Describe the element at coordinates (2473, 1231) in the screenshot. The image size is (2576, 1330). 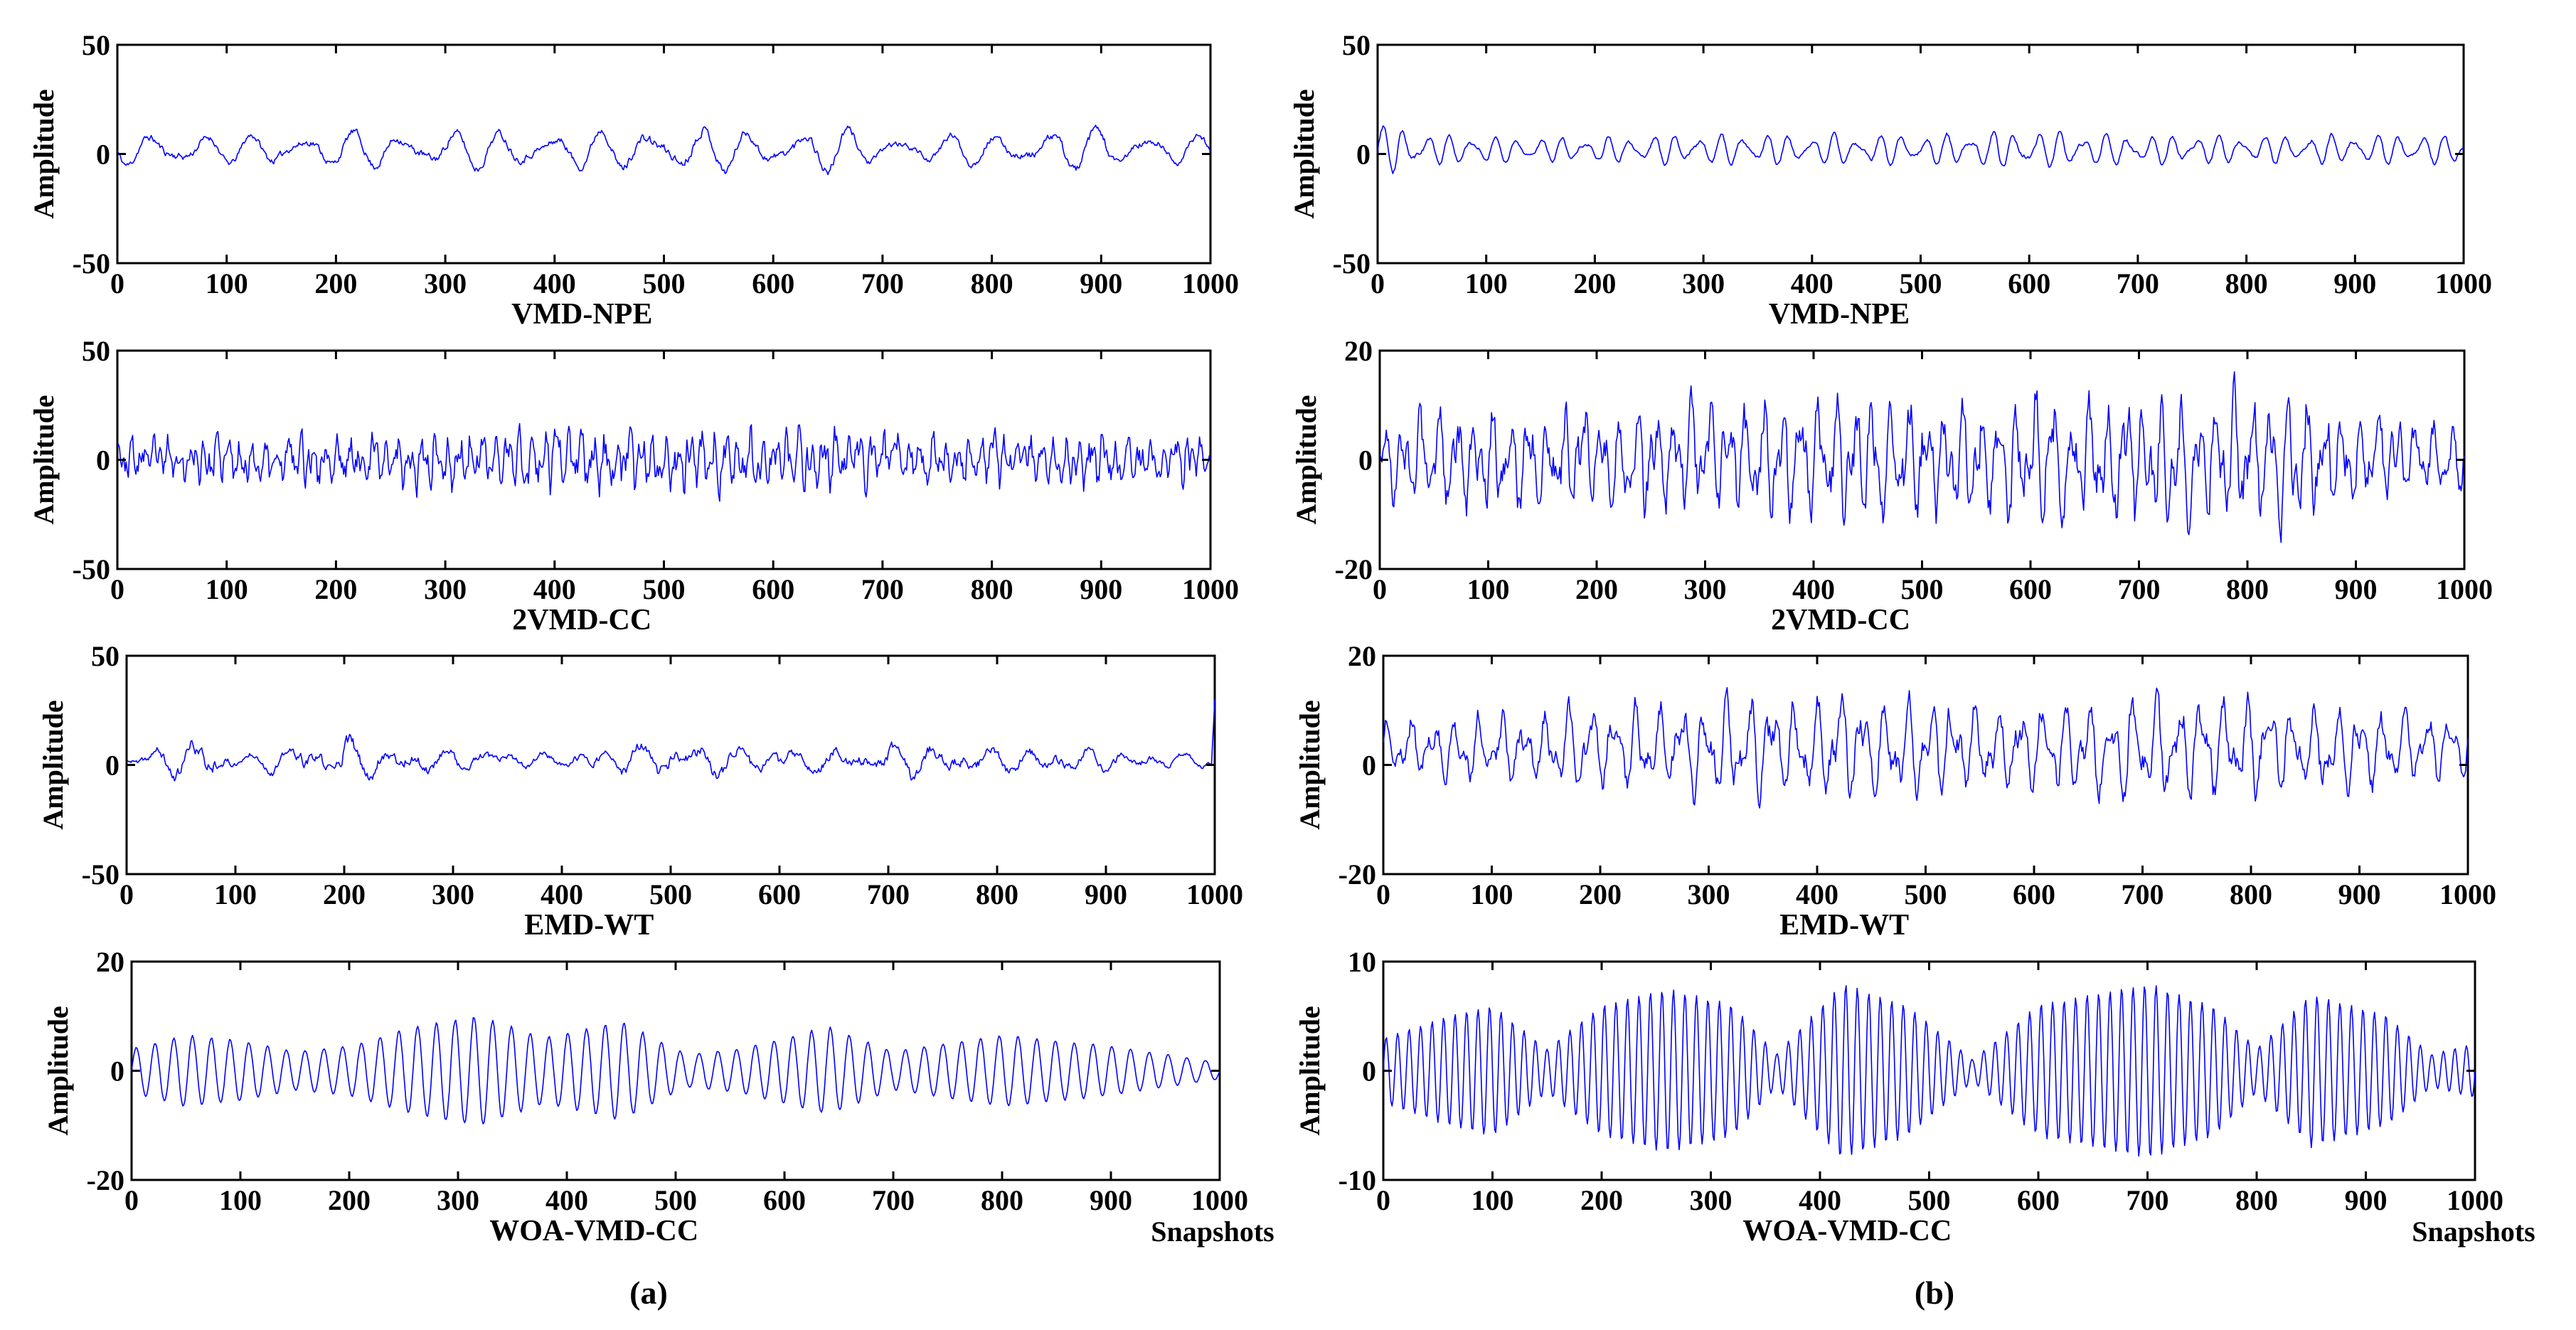
I see `snapshots-label-b: Snapshots` at that location.